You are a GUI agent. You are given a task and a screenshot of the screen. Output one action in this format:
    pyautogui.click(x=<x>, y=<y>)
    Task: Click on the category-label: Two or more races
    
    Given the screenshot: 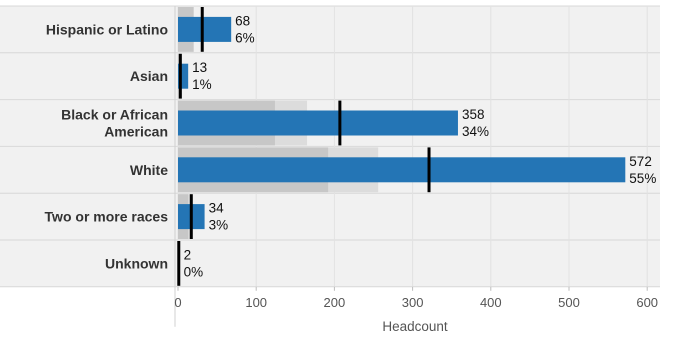 What is the action you would take?
    pyautogui.click(x=107, y=217)
    